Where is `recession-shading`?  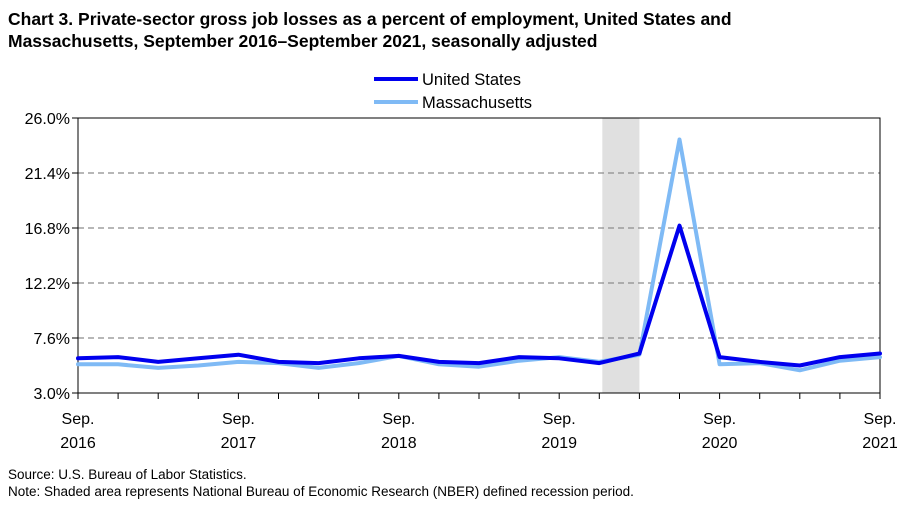 recession-shading is located at coordinates (621, 255).